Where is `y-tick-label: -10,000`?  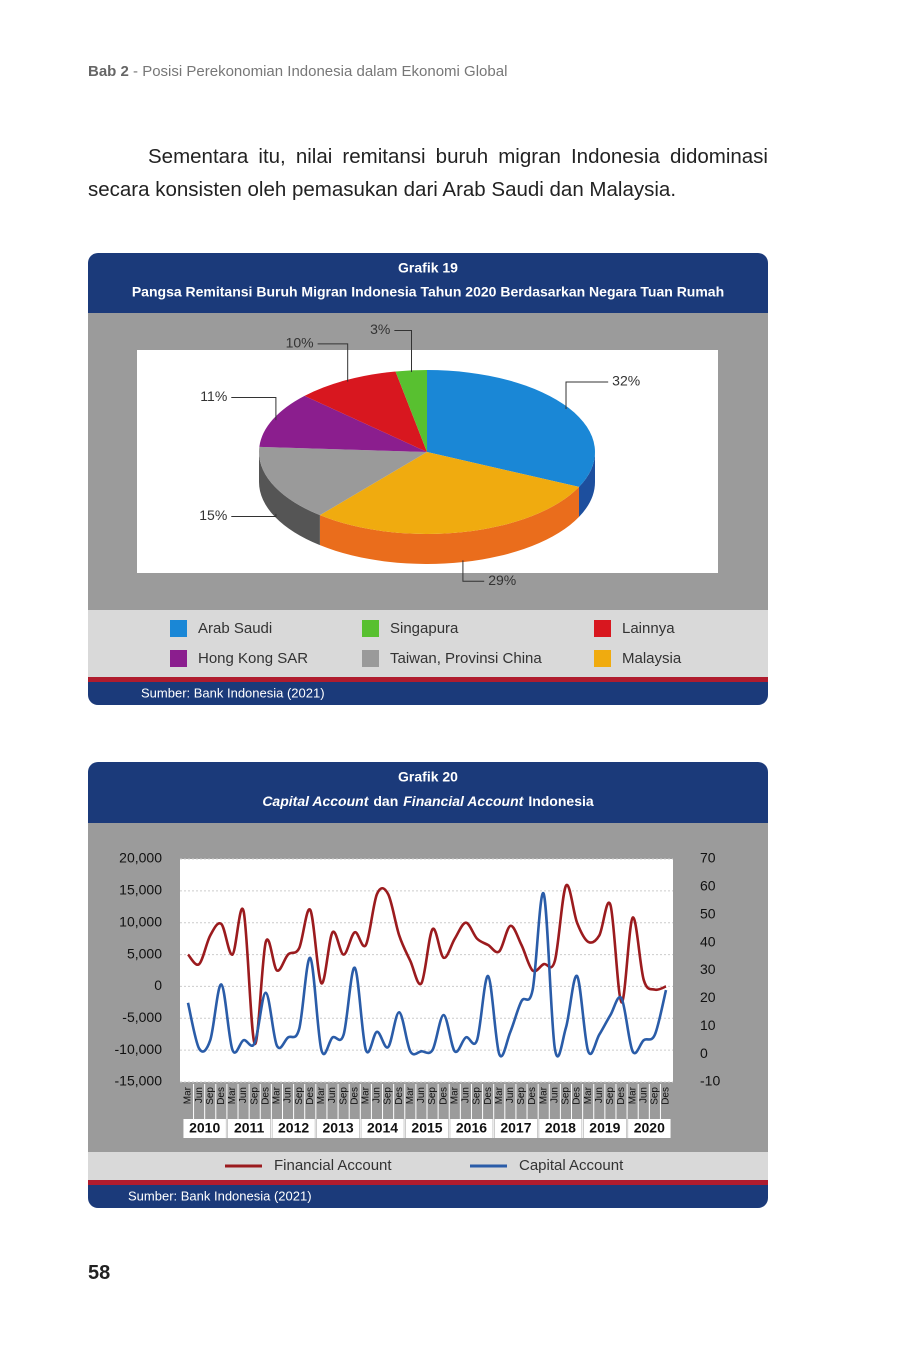
y-tick-label: -10,000 is located at coordinates (139, 1049).